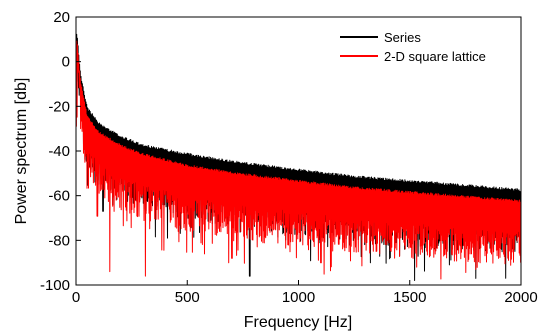  What do you see at coordinates (59, 106) in the screenshot?
I see `y-tick-label: -20` at bounding box center [59, 106].